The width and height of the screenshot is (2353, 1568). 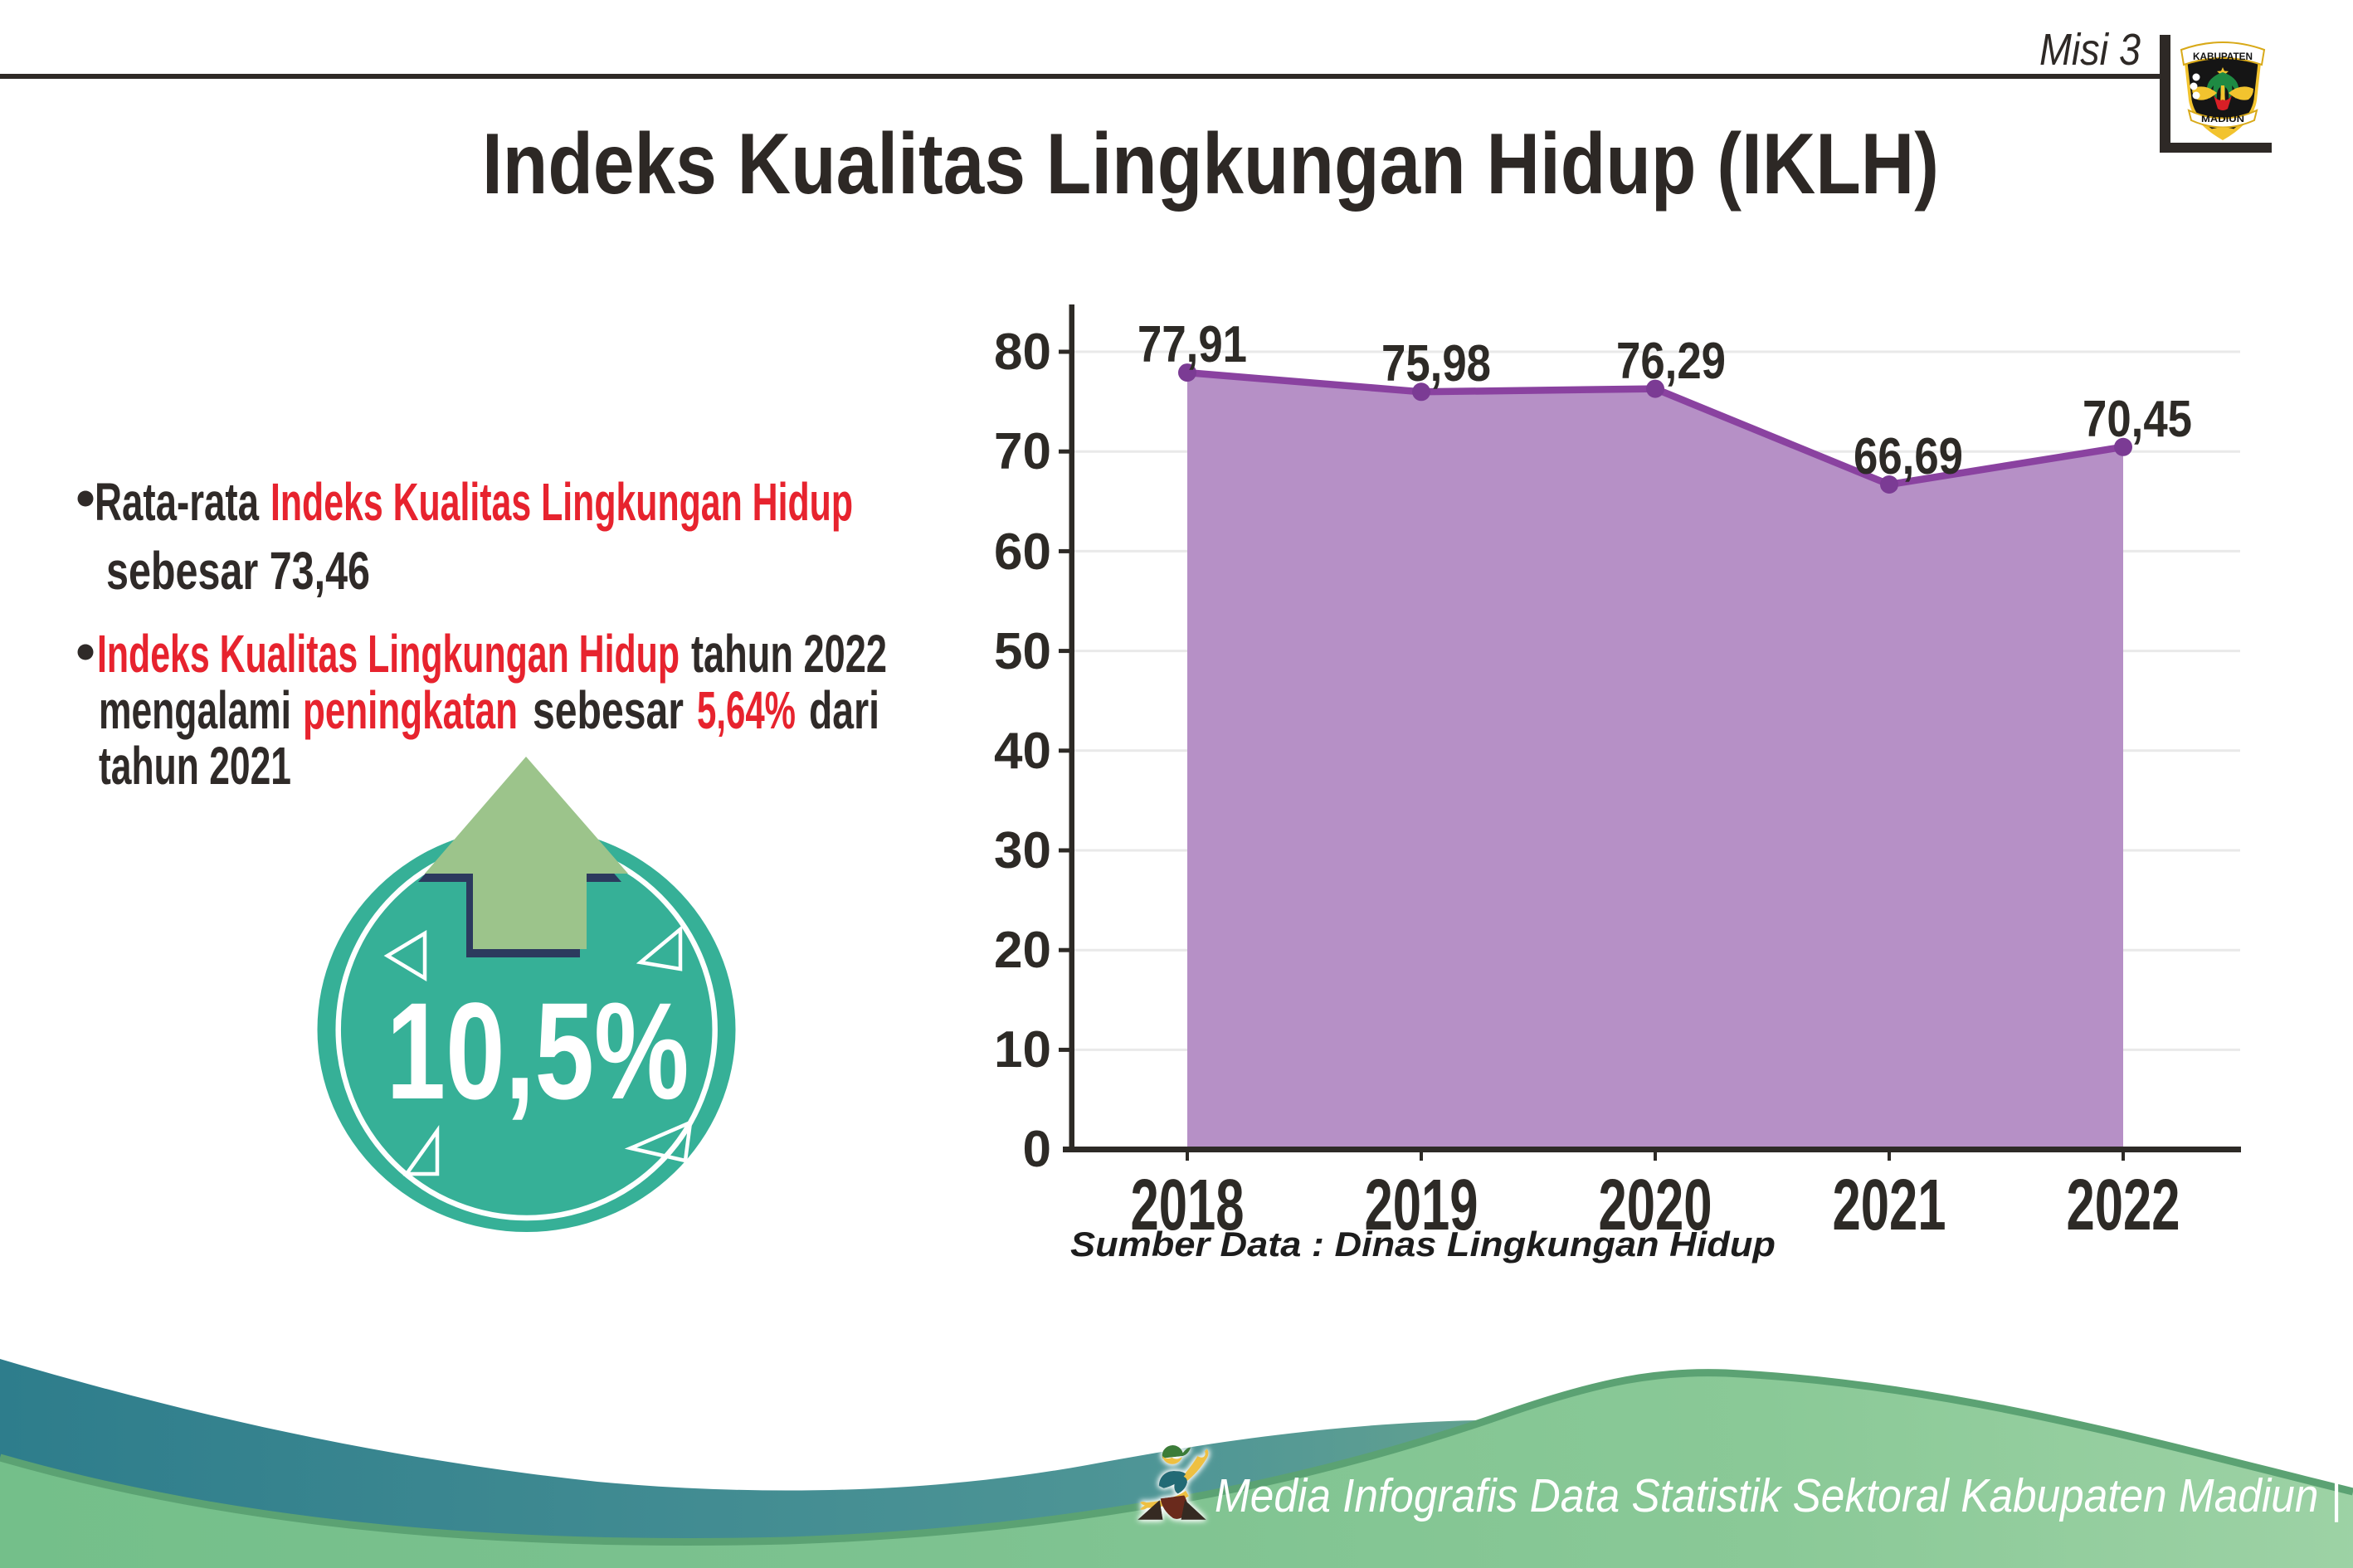 I want to click on svg-text: Rata-rata, so click(x=177, y=502).